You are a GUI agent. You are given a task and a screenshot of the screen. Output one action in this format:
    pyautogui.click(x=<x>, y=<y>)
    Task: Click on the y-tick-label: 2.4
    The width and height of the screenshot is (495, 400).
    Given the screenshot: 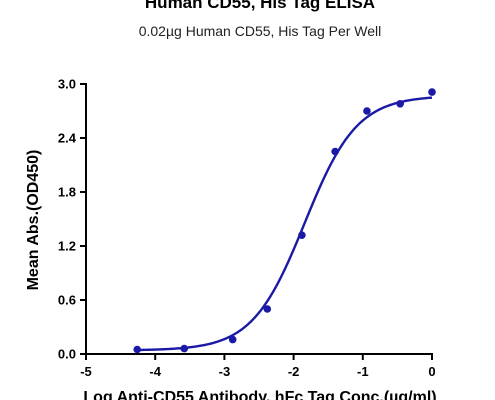 What is the action you would take?
    pyautogui.click(x=67, y=138)
    